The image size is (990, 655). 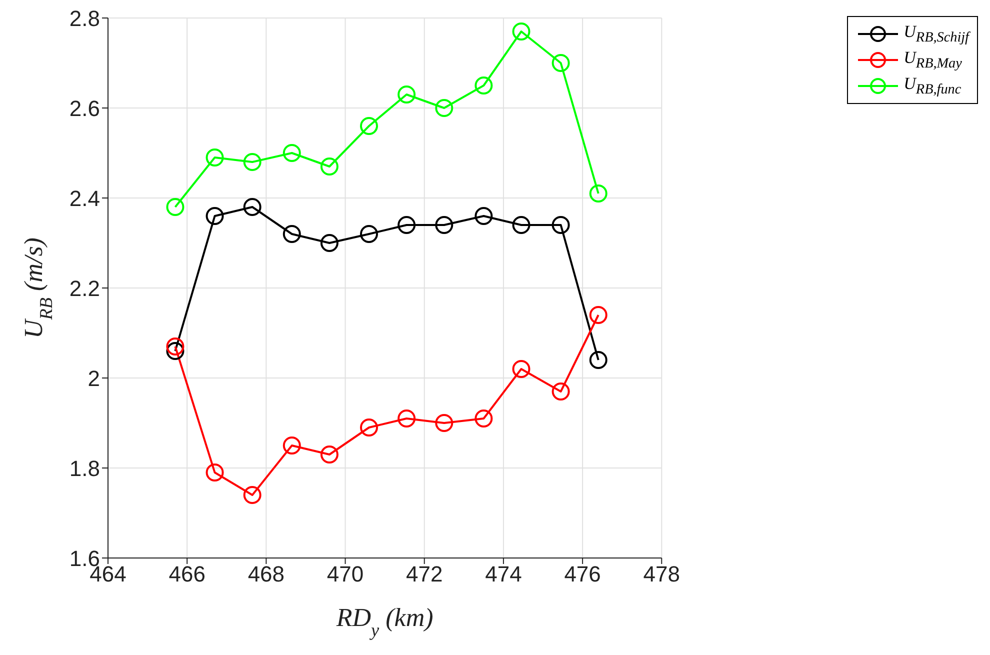 What do you see at coordinates (582, 574) in the screenshot?
I see `x-tick-label: 476` at bounding box center [582, 574].